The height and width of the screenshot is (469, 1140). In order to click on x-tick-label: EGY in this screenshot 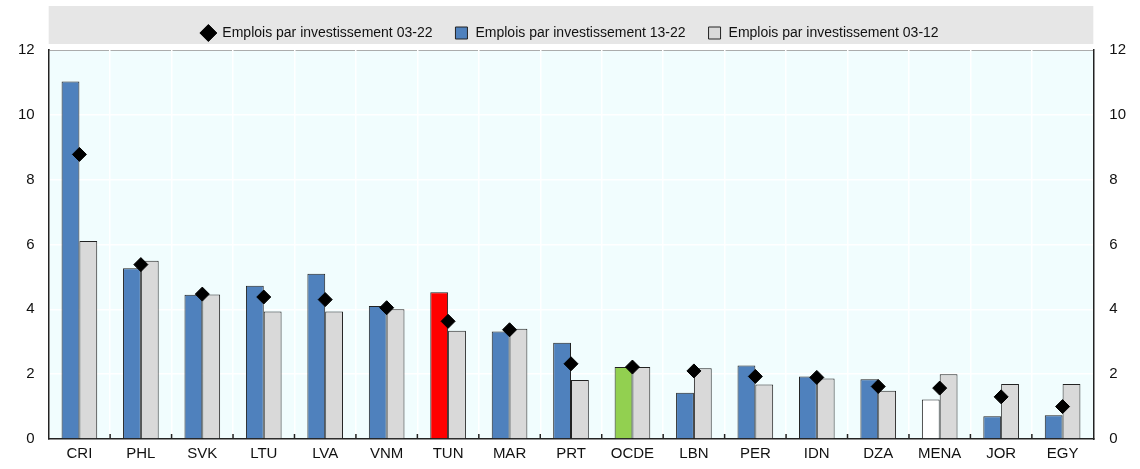, I will do `click(1062, 453)`.